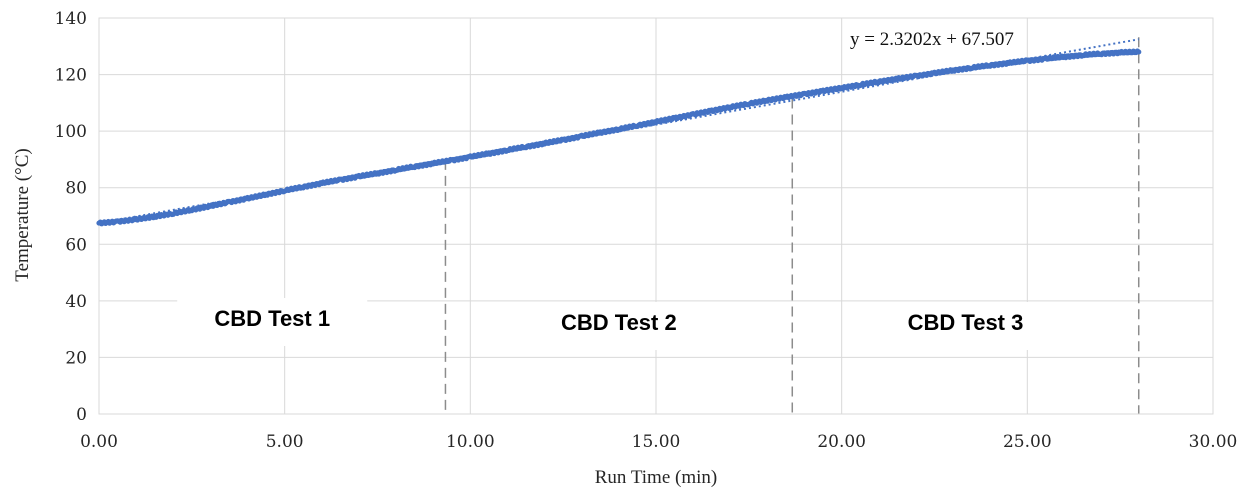 This screenshot has width=1251, height=492. Describe the element at coordinates (841, 442) in the screenshot. I see `x-tick-label: 20.00` at that location.